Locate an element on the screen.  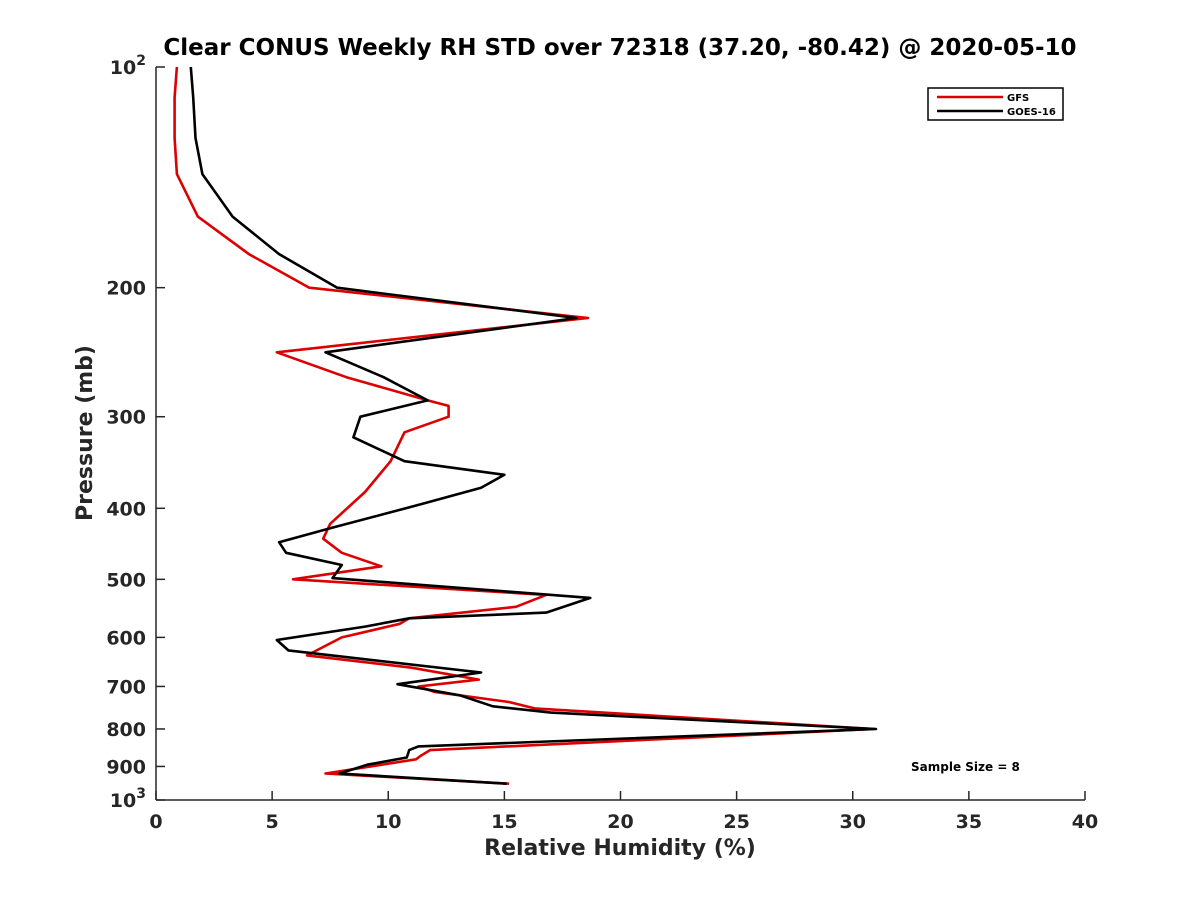
sample-size-annotation: Sample Size = 8 is located at coordinates (965, 767).